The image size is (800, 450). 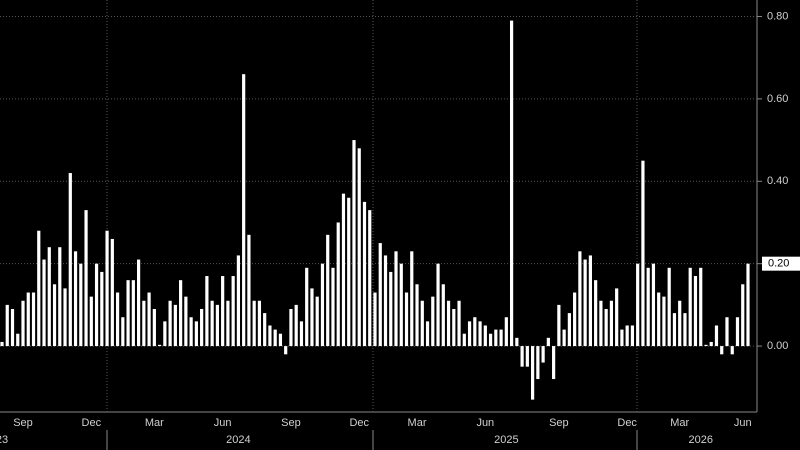 I want to click on year-separators, so click(x=372, y=440).